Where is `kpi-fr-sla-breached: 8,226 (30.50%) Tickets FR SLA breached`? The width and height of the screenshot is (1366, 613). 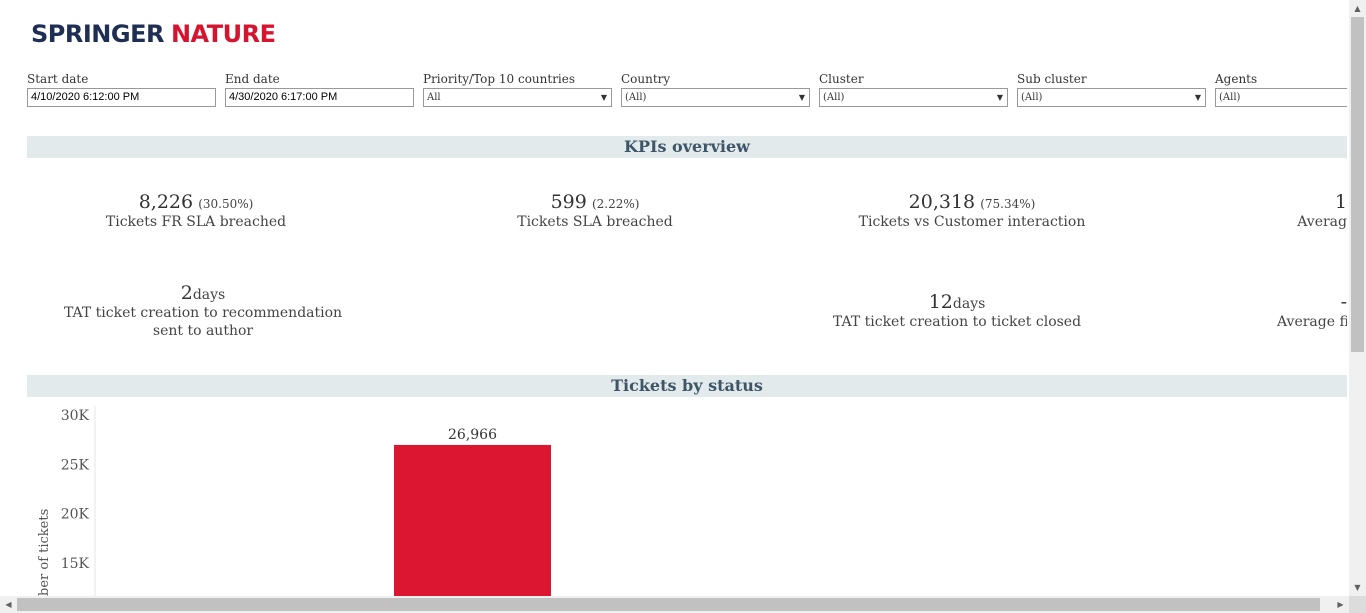 kpi-fr-sla-breached: 8,226 (30.50%) Tickets FR SLA breached is located at coordinates (196, 211).